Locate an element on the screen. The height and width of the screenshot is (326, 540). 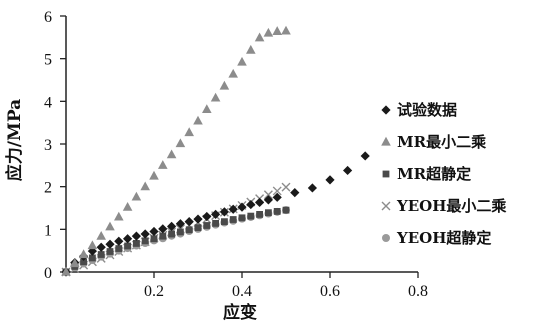
y-tick-label: 2 is located at coordinates (48, 188).